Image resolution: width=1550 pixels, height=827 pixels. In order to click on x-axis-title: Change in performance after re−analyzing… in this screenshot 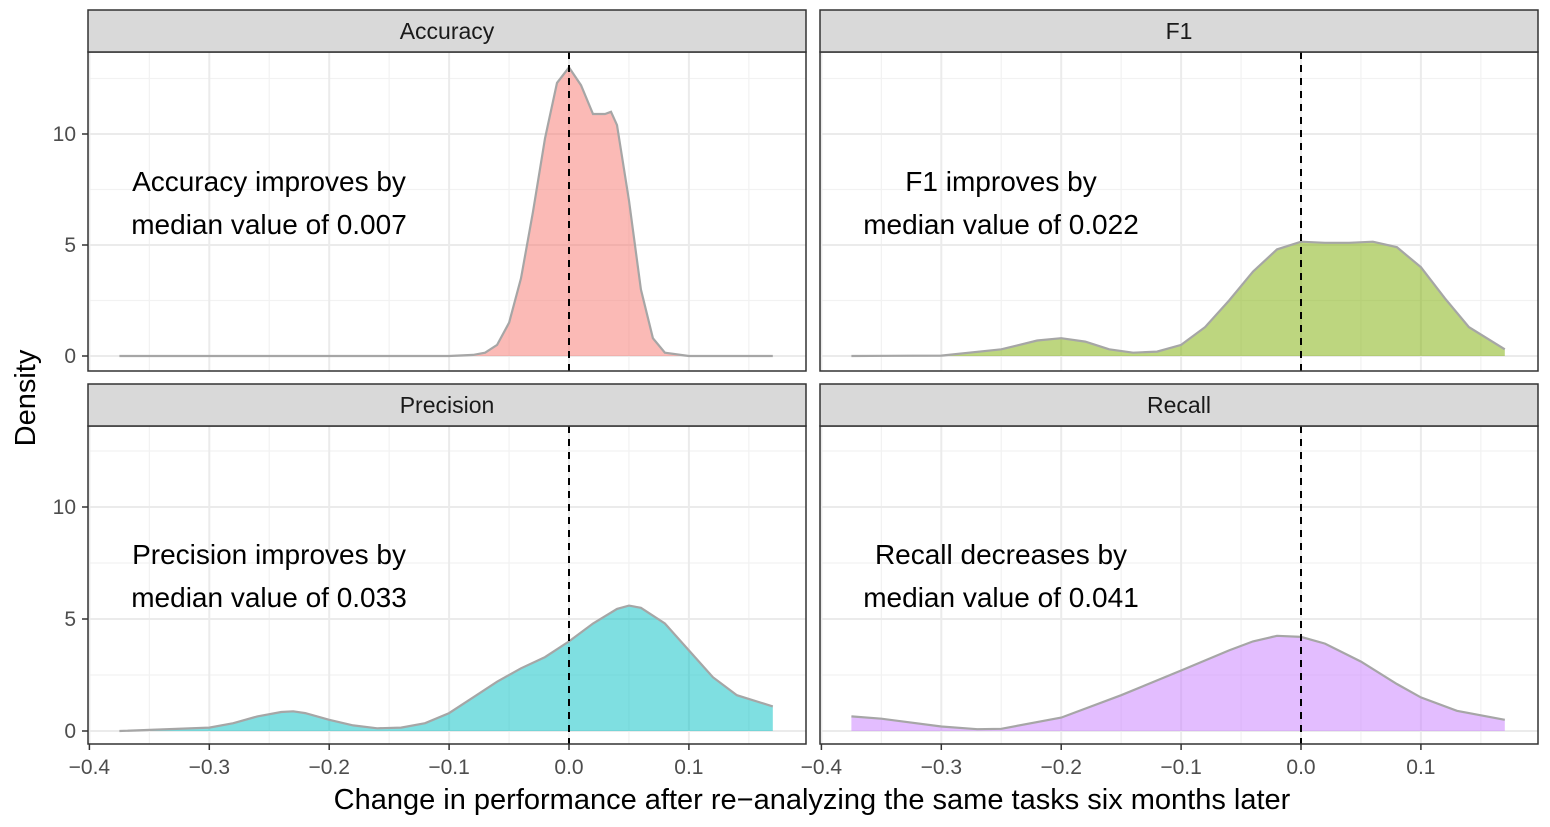, I will do `click(812, 800)`.